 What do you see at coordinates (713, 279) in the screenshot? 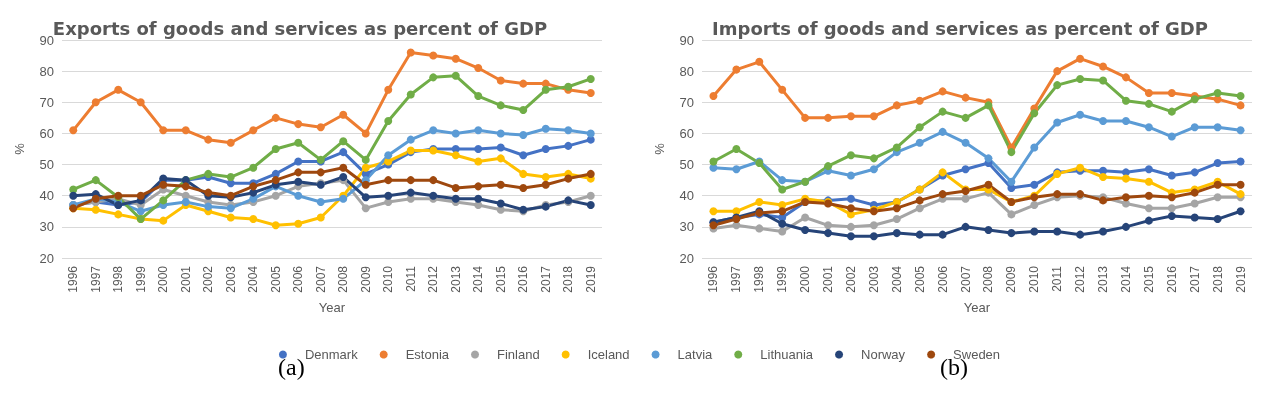
I see `x-tick-label: 1996` at bounding box center [713, 279].